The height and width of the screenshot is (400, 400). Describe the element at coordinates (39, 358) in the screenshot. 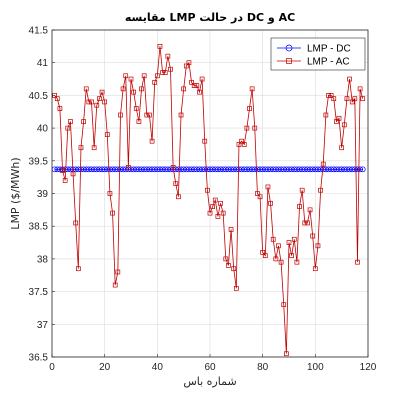

I see `y-tick-label: 36.5` at that location.